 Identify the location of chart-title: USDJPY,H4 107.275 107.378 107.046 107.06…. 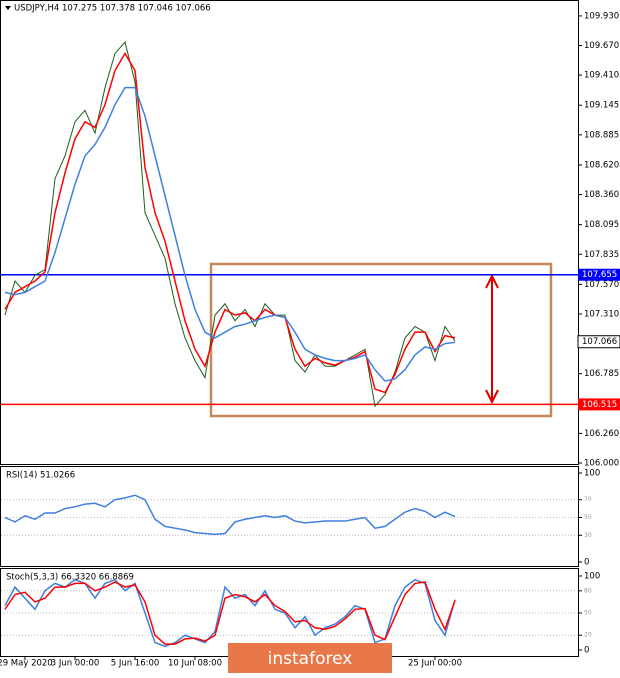
(112, 9).